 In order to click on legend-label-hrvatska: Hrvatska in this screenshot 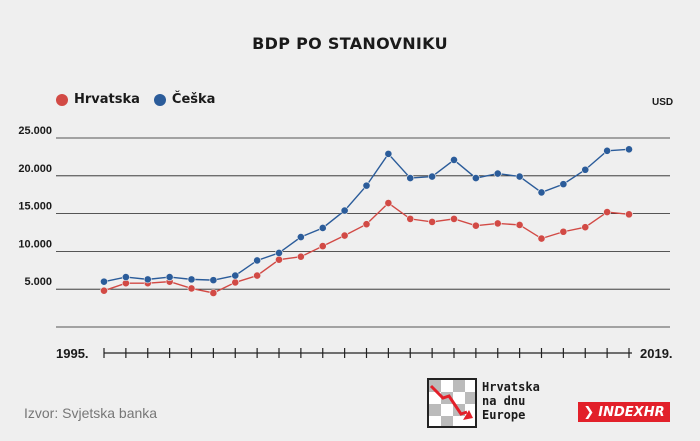, I will do `click(107, 99)`.